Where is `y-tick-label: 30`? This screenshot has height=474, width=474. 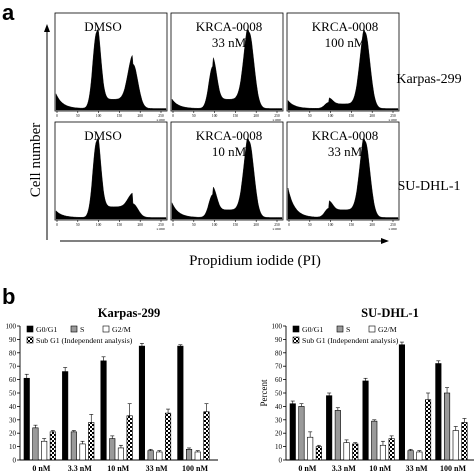
y-tick-label: 30 is located at coordinates (279, 420).